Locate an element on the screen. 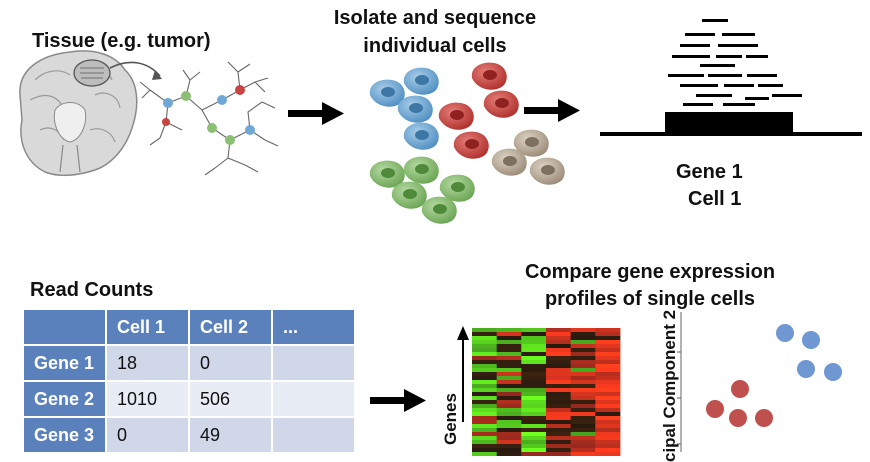  table-row: Gene 1 18 0 is located at coordinates (189, 363).